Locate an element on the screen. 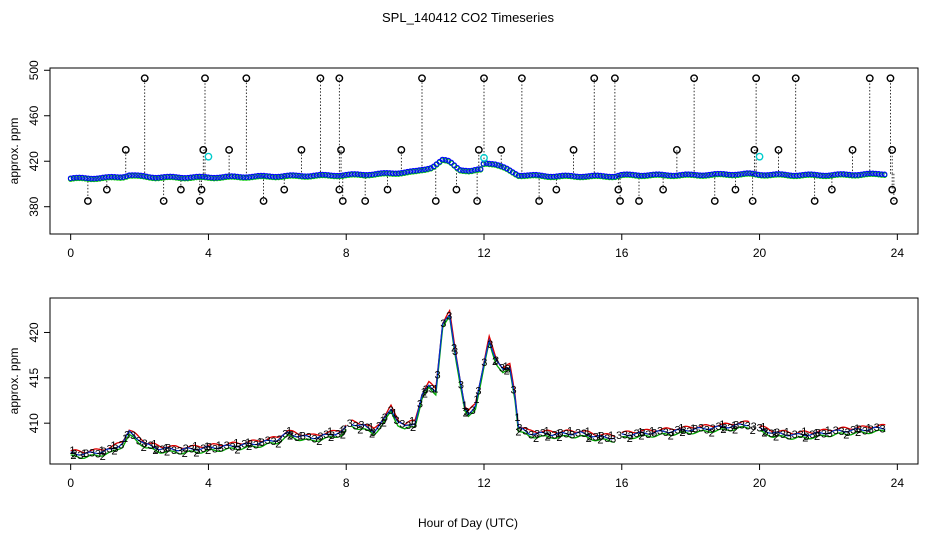  x-tick-label: 4 is located at coordinates (208, 253).